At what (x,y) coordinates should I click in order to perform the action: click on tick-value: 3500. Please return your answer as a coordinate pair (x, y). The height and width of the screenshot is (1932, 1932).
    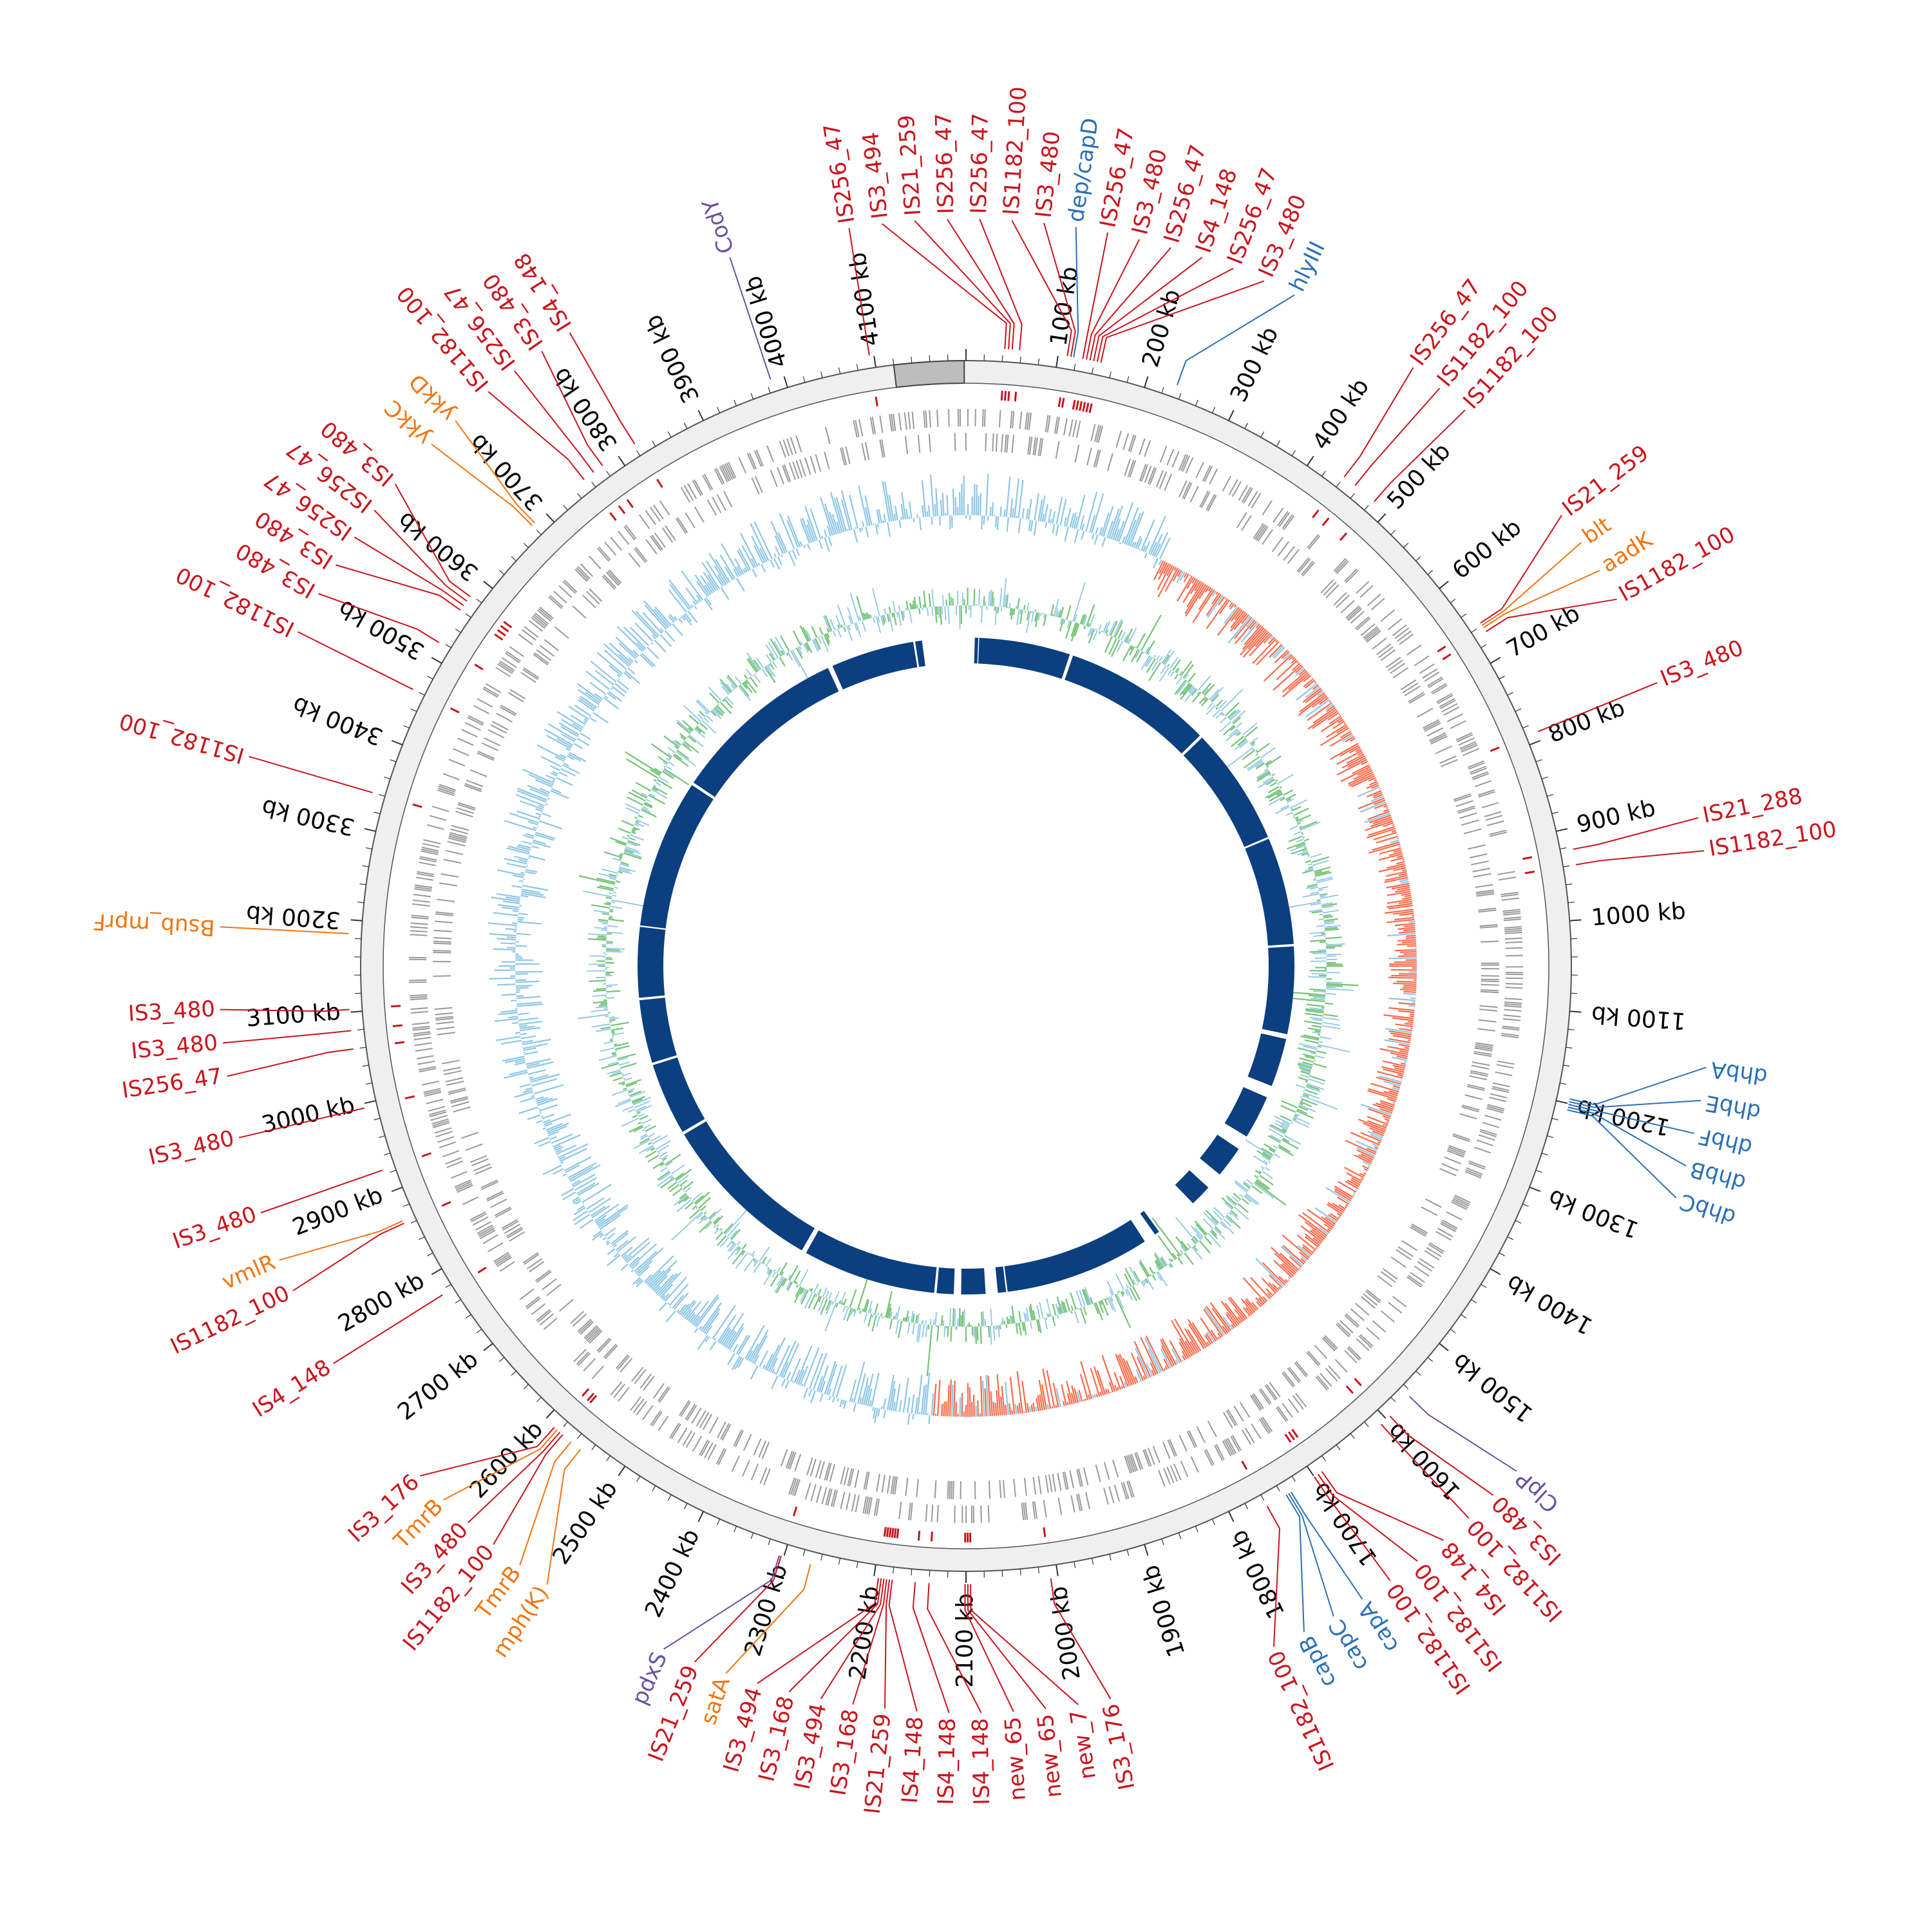
    Looking at the image, I should click on (397, 638).